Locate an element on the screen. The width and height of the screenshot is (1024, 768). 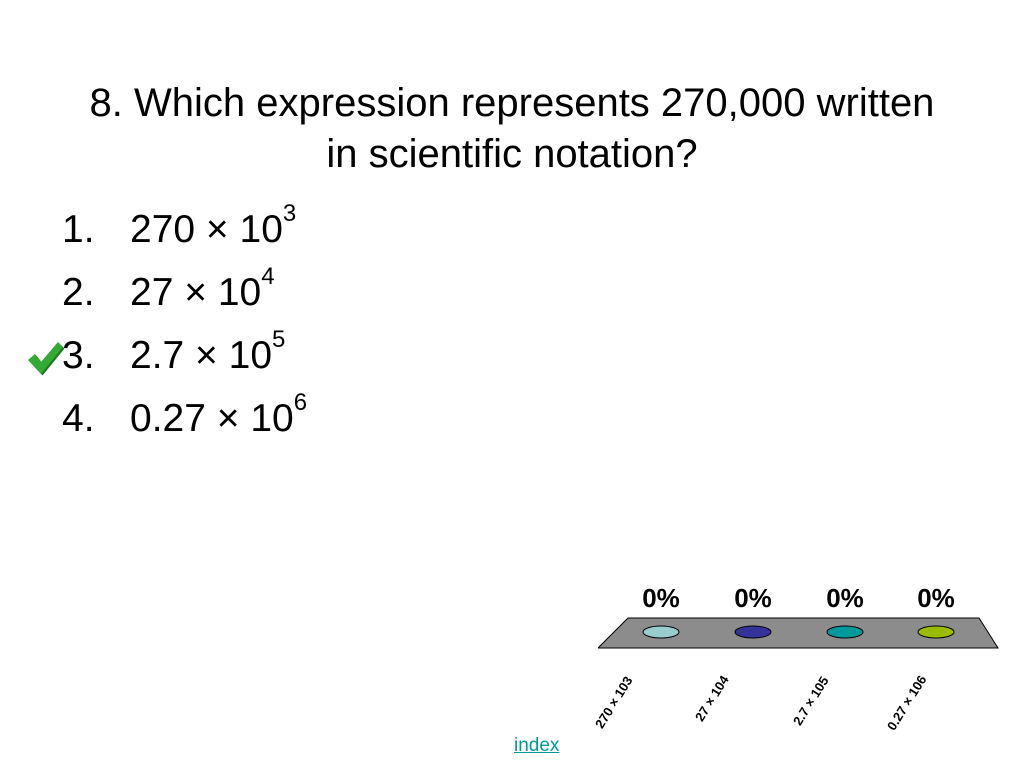
option-number: 3. is located at coordinates (78, 355).